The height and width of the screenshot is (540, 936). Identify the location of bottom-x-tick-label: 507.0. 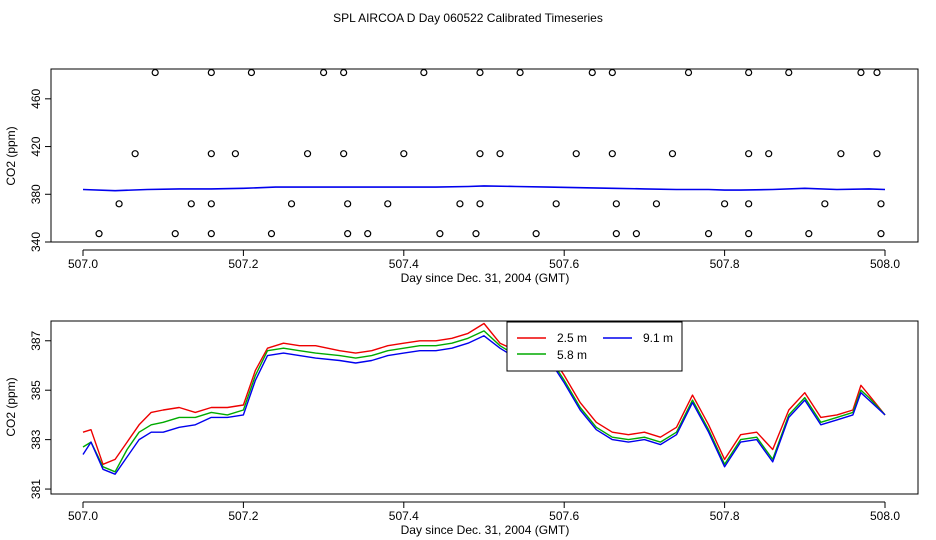
(83, 516).